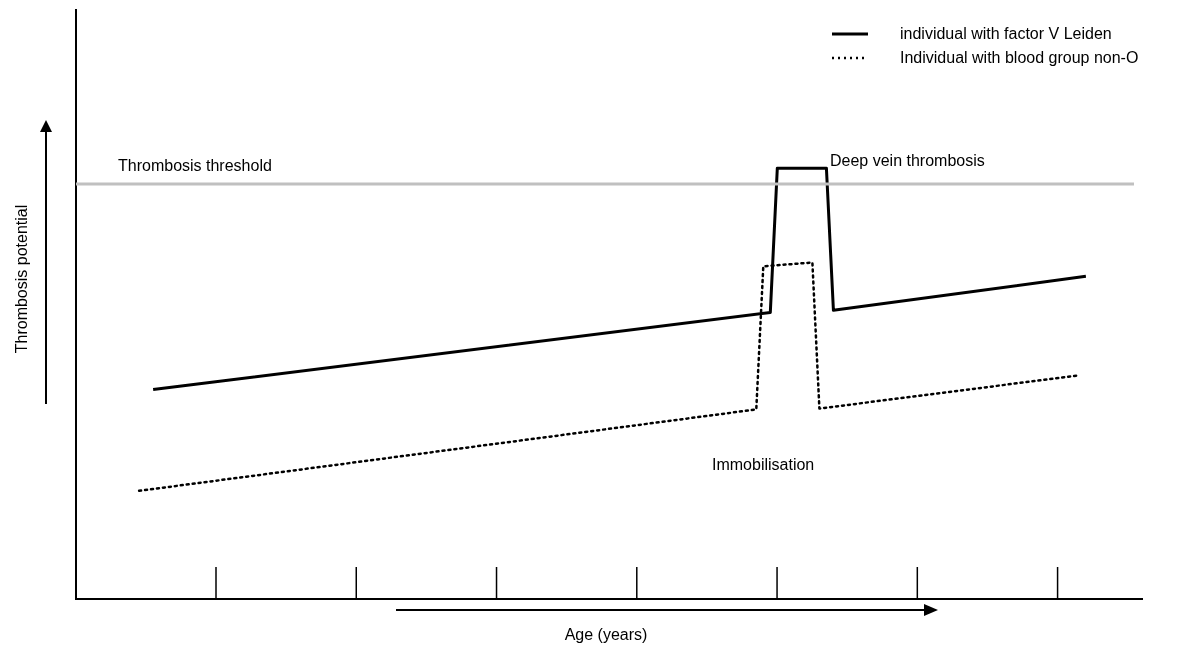 The width and height of the screenshot is (1182, 656). What do you see at coordinates (1006, 34) in the screenshot?
I see `legend-label: individual with factor V Leiden` at bounding box center [1006, 34].